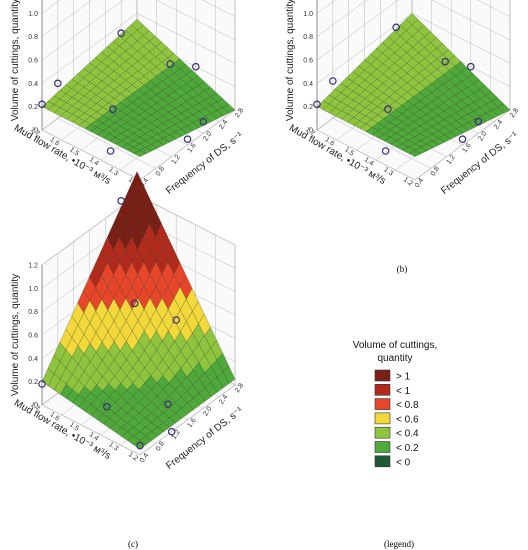 The image size is (528, 550). I want to click on z-tick-label: 0.6, so click(33, 336).